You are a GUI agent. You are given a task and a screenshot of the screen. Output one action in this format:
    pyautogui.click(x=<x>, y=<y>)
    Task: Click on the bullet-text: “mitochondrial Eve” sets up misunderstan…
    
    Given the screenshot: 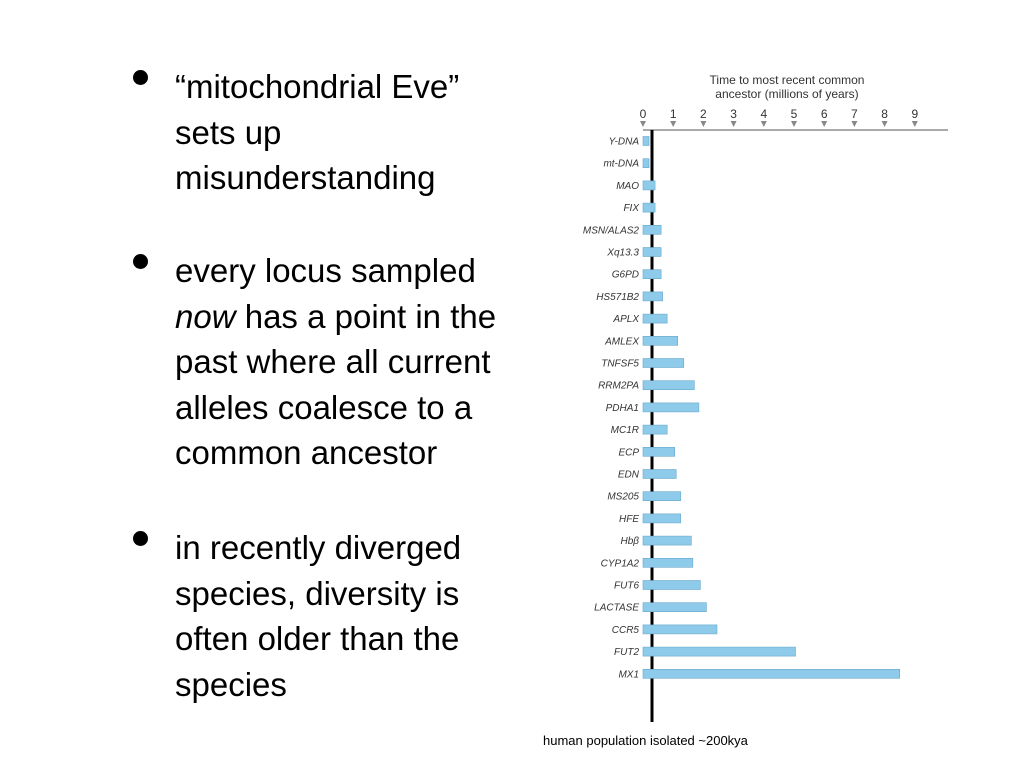 What is the action you would take?
    pyautogui.click(x=375, y=132)
    